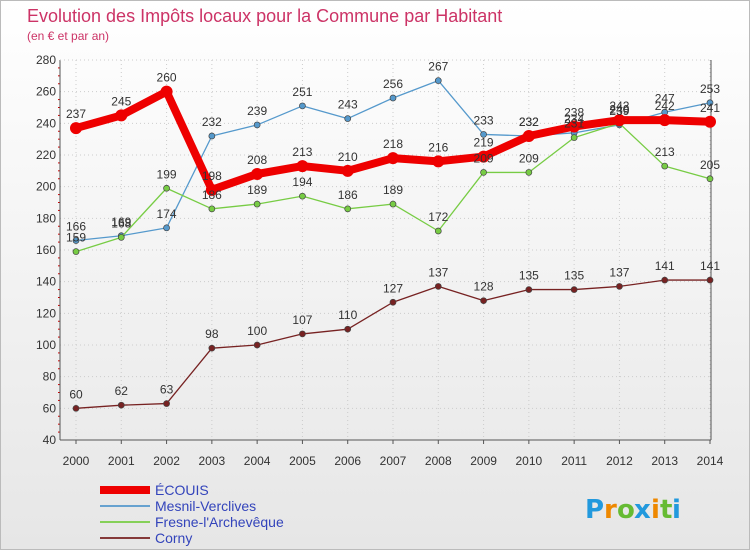 The image size is (750, 550). I want to click on data-label-1: 174, so click(167, 214).